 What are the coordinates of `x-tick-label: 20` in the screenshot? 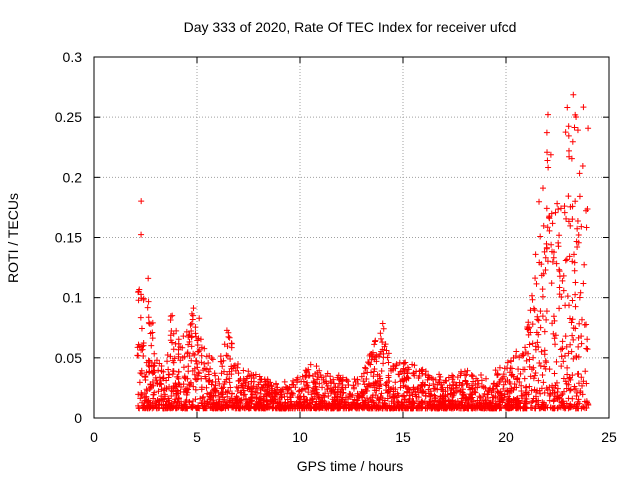 It's located at (506, 437).